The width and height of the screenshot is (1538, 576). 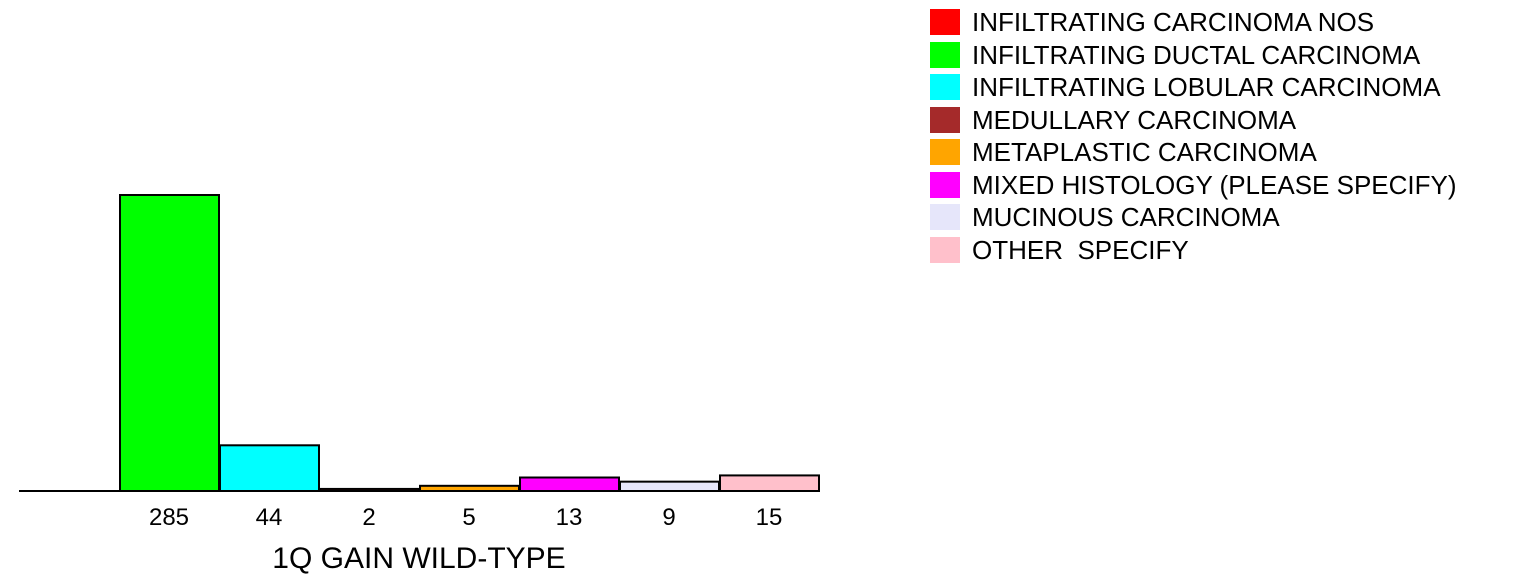 I want to click on data-label-2: 285, so click(x=169, y=517).